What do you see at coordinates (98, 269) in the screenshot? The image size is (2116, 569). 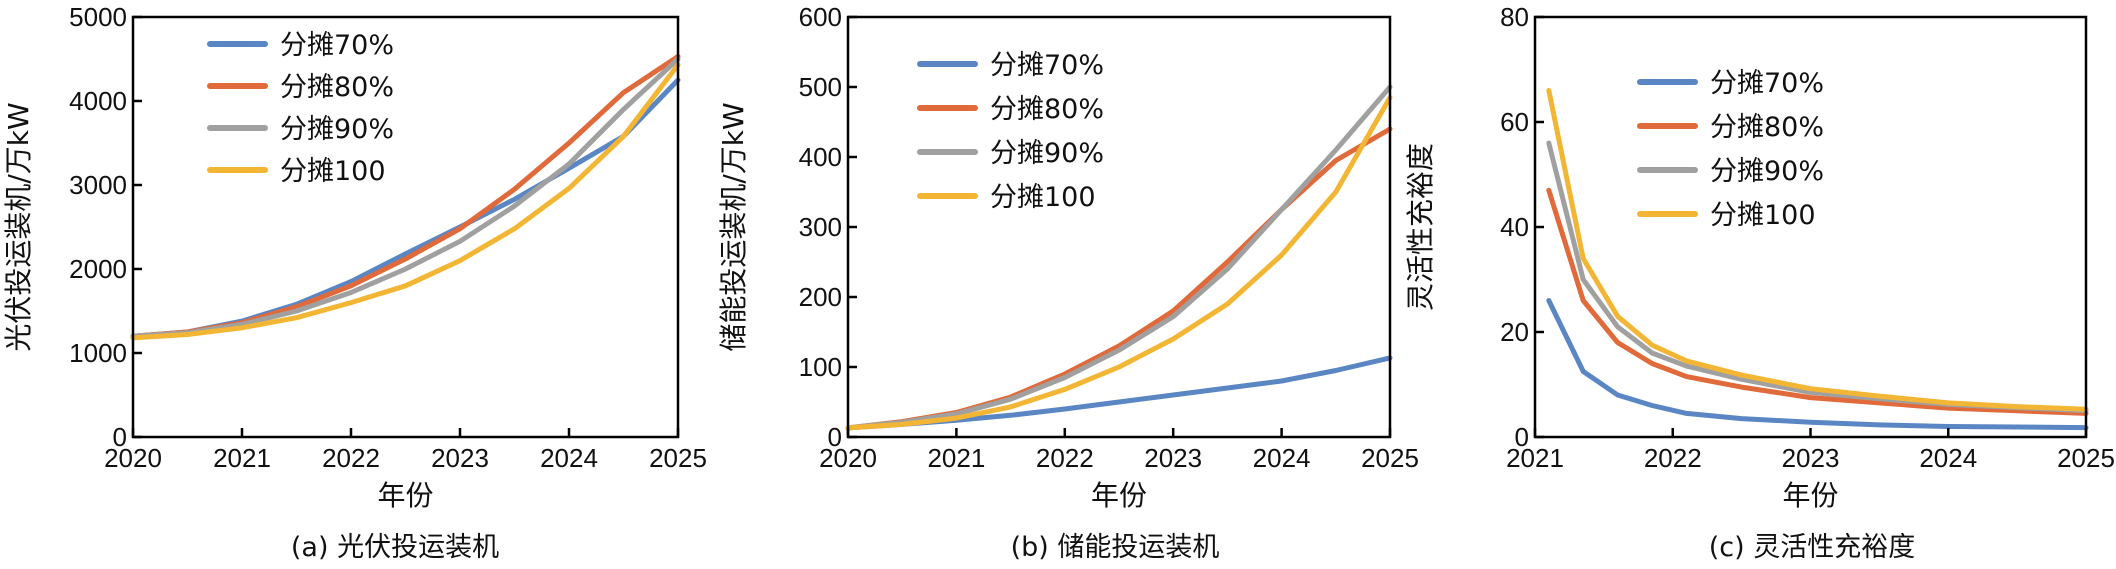 I see `panel-a-y-tick-label: 2000` at bounding box center [98, 269].